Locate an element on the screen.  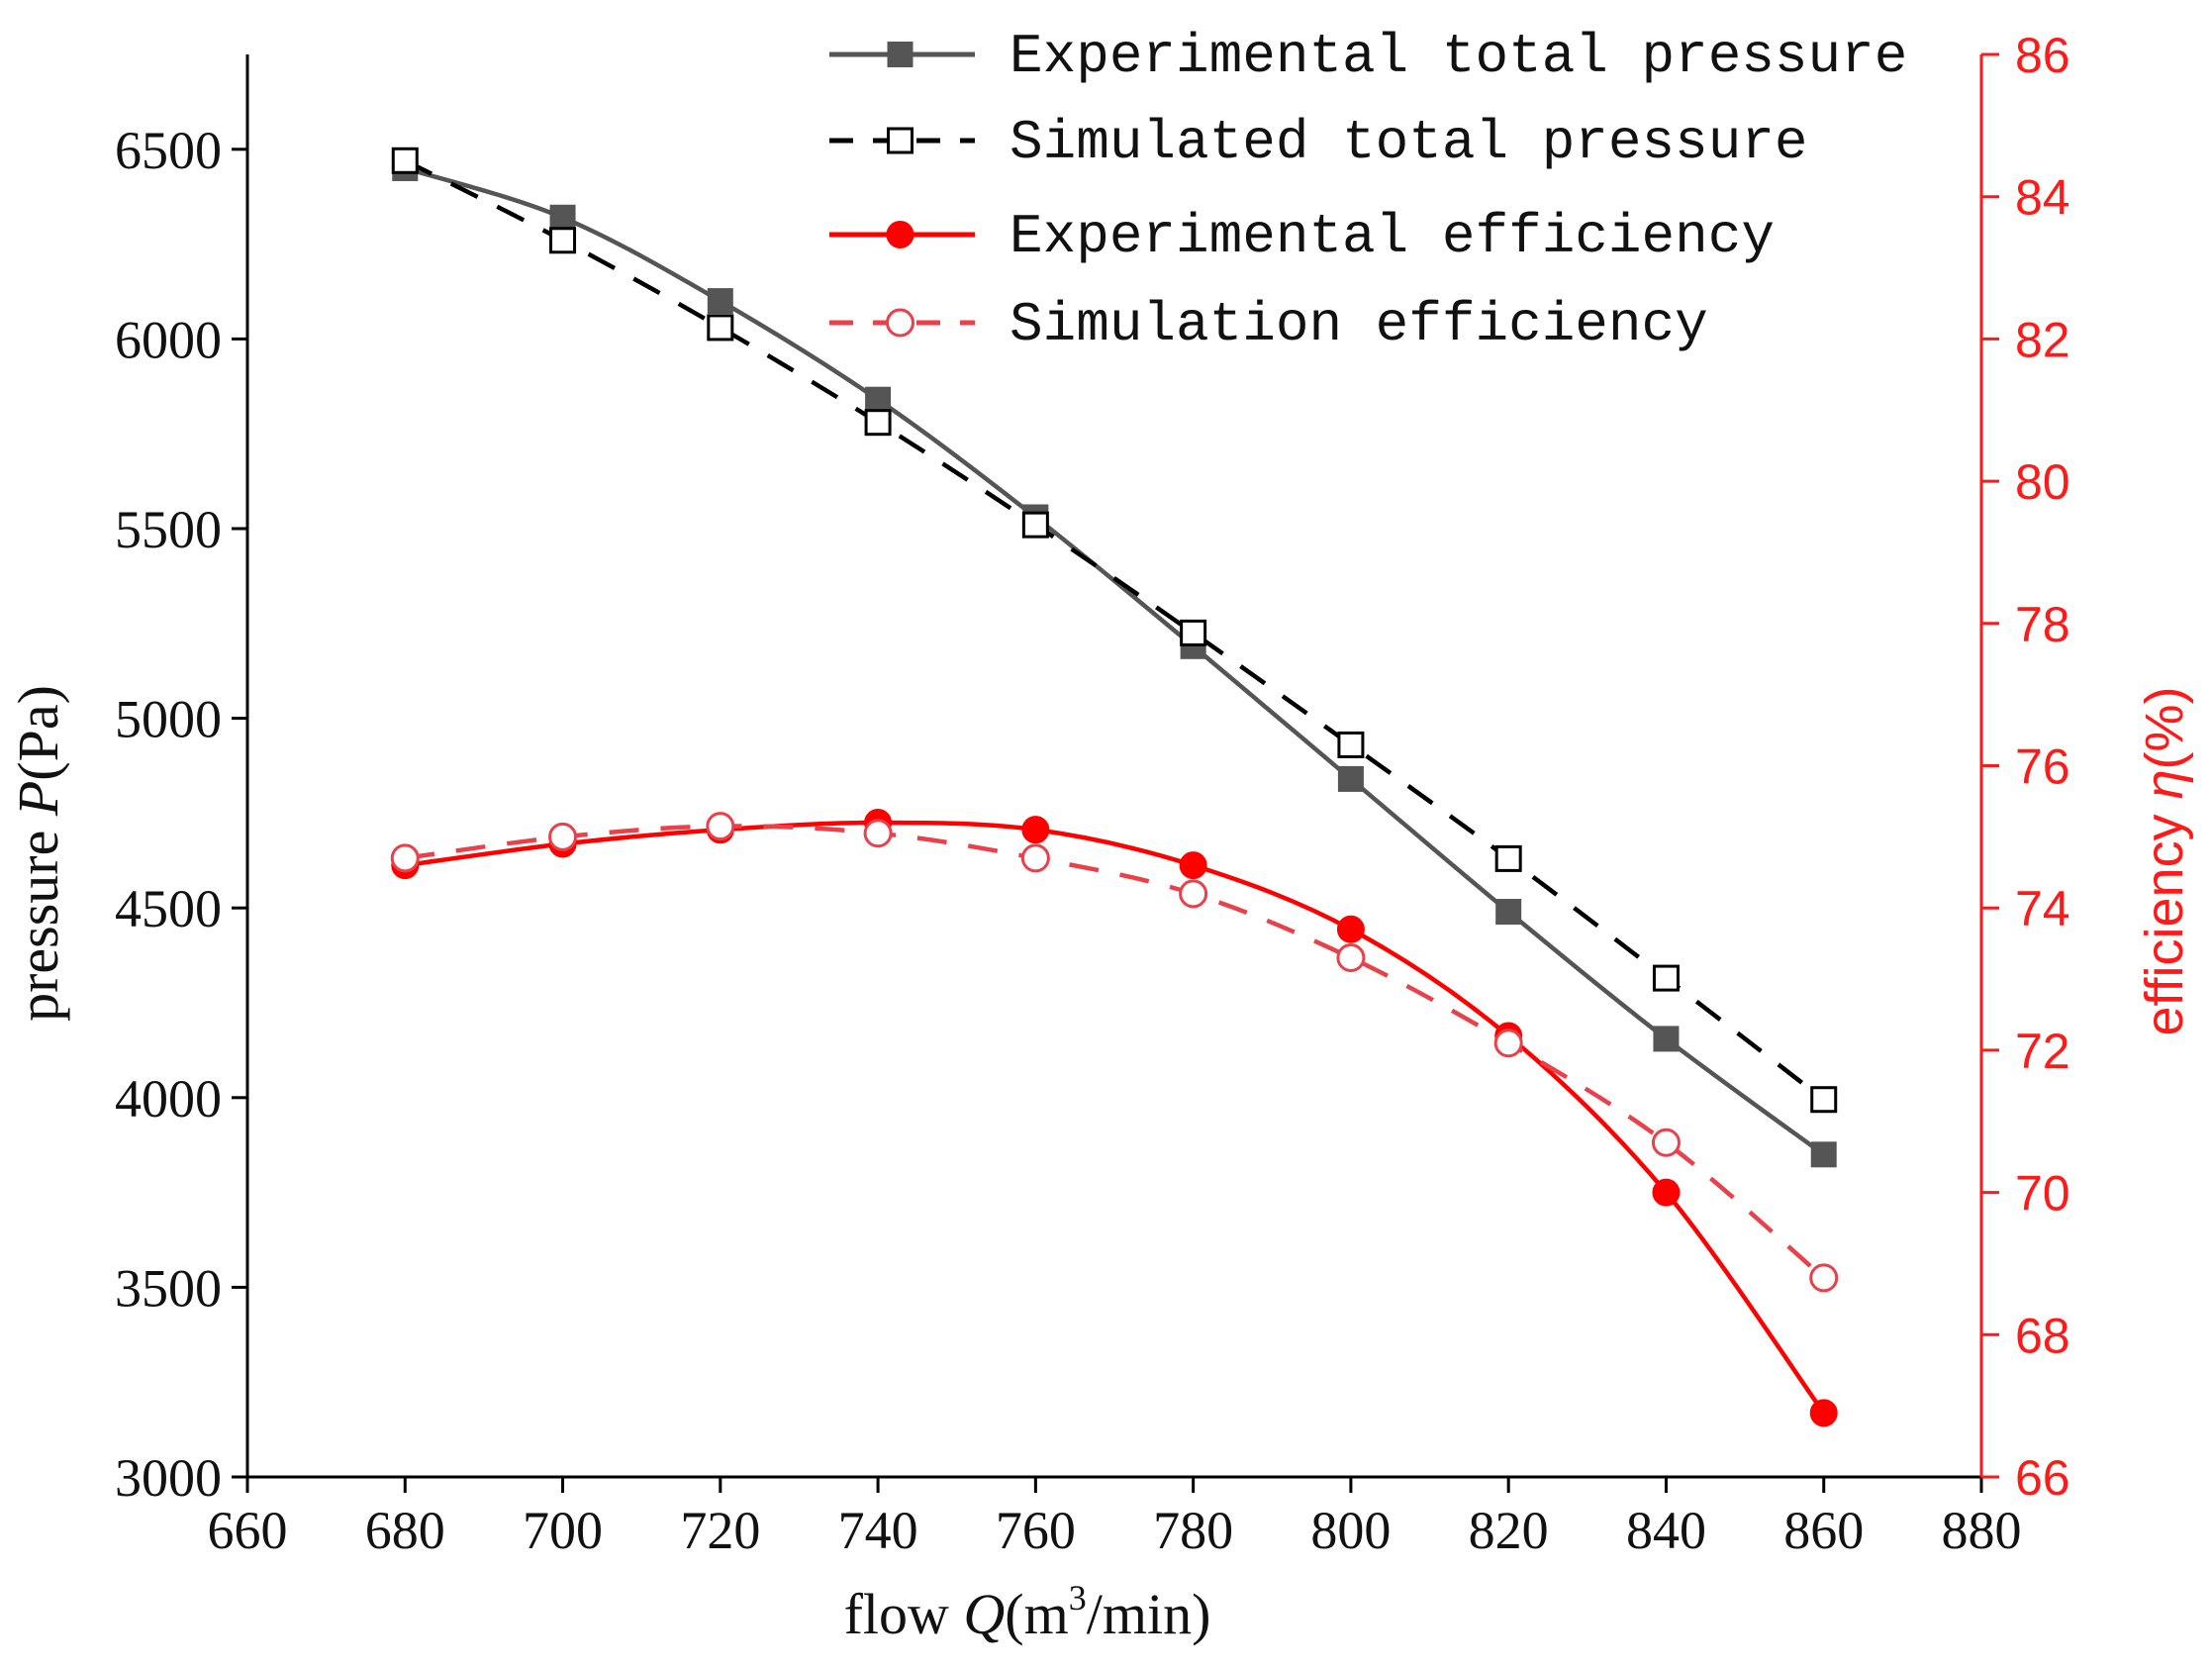
y-right-tick-label: 82 is located at coordinates (2042, 339).